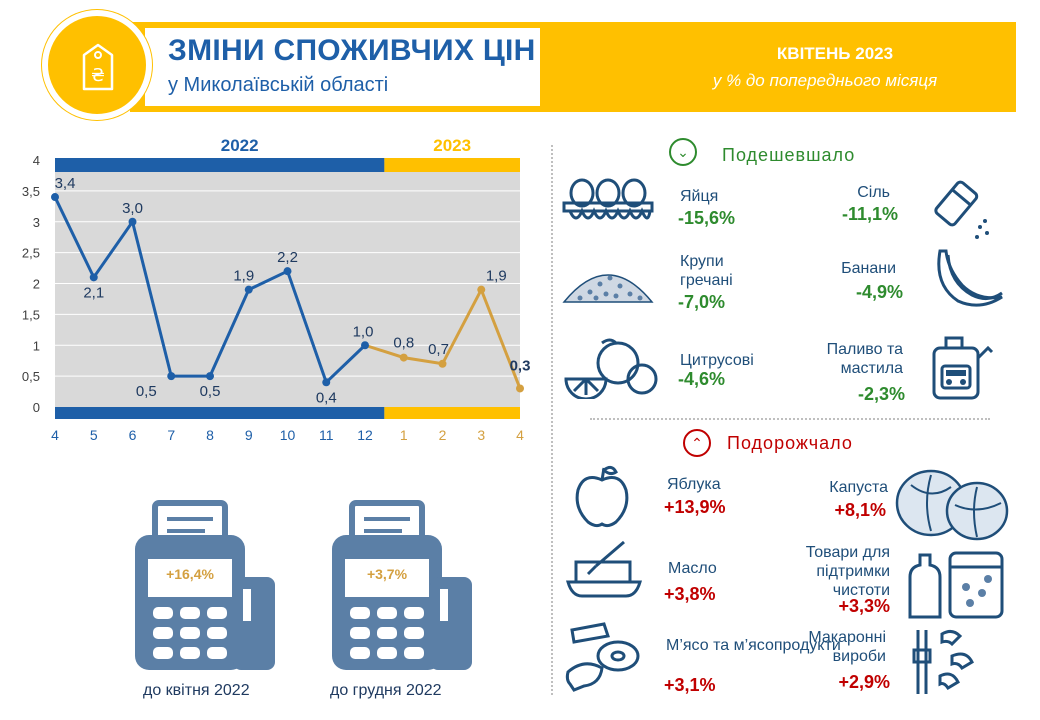 The height and width of the screenshot is (720, 1040). Describe the element at coordinates (452, 413) in the screenshot. I see `year-band-bottom-2023` at that location.